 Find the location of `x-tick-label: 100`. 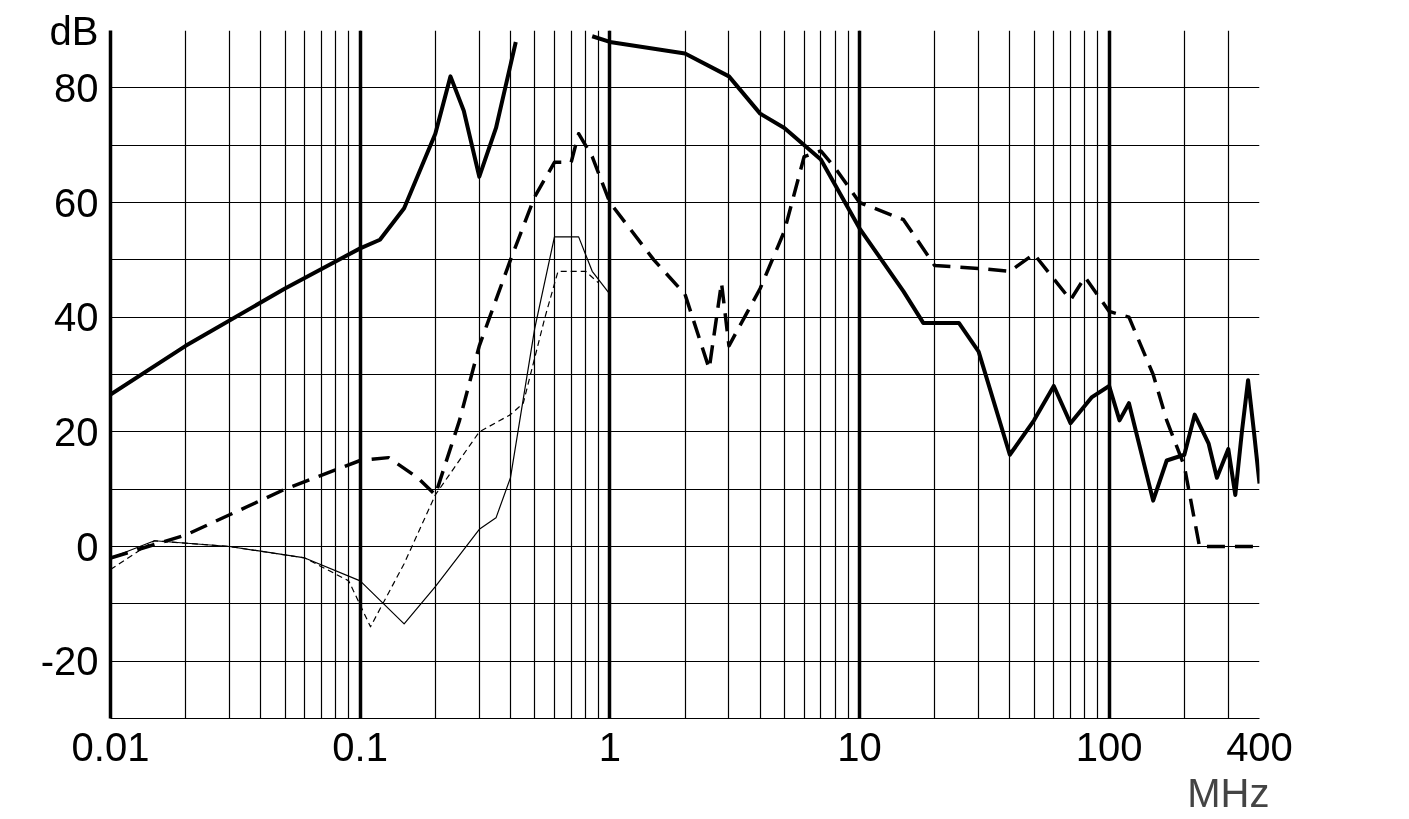

x-tick-label: 100 is located at coordinates (1109, 746).